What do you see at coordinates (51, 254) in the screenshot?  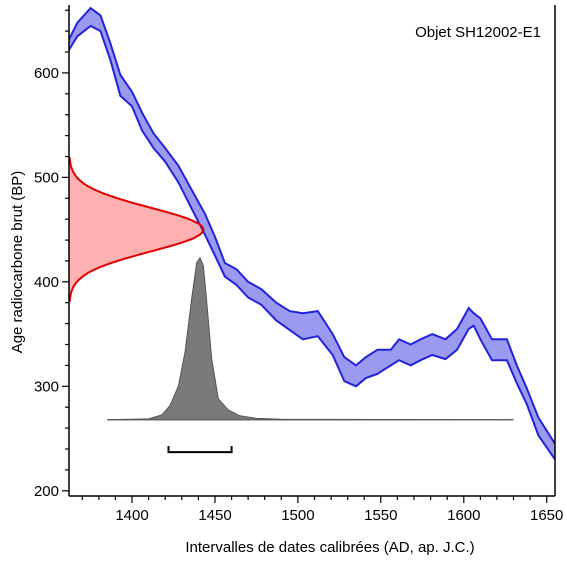 I see `y-ticks: 200 300 400 500 600` at bounding box center [51, 254].